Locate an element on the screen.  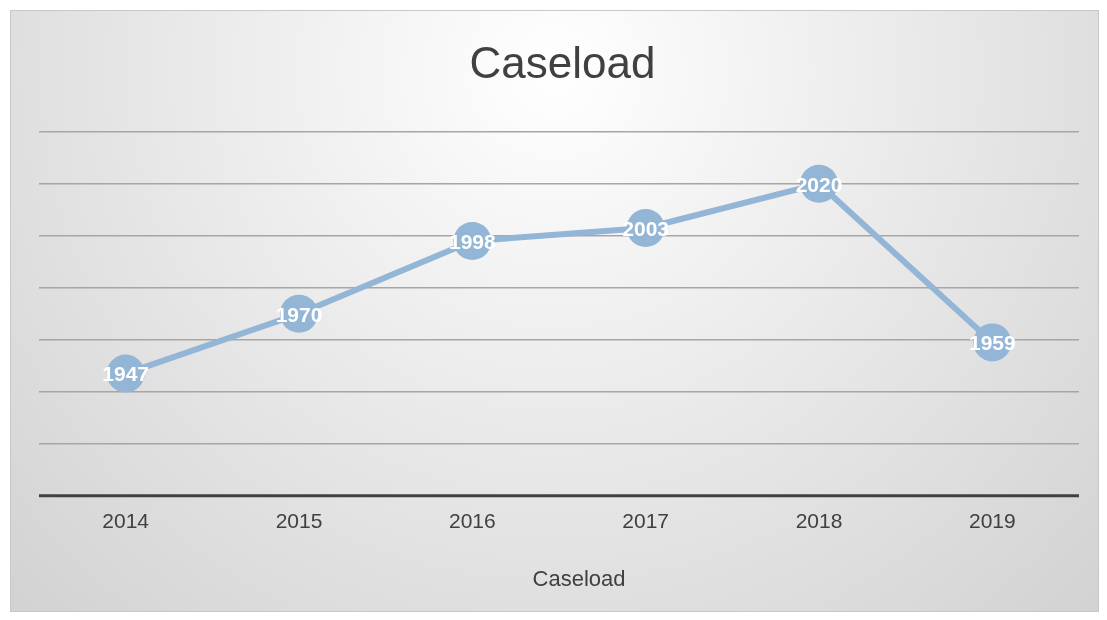
x-tick-label: 2016 is located at coordinates (472, 521).